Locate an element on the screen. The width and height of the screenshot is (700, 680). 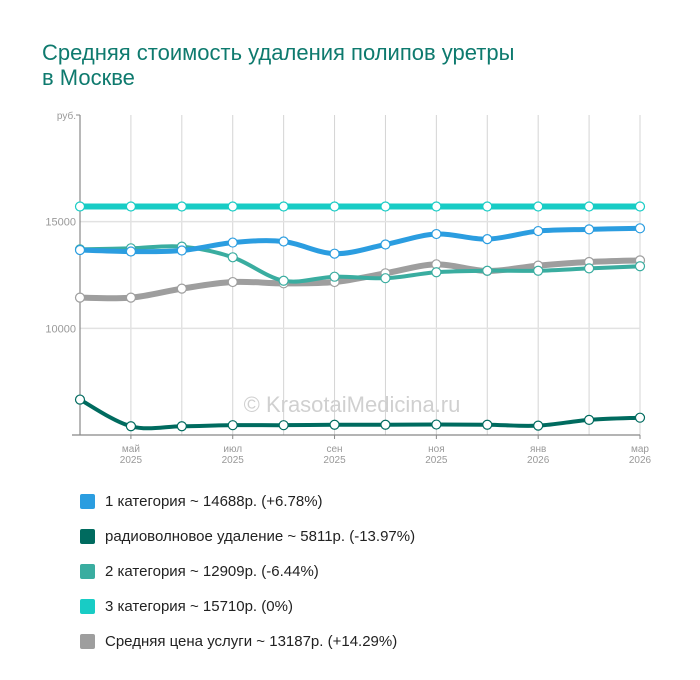
watermark: © KrasotaiMedicina.ru is located at coordinates (352, 404).